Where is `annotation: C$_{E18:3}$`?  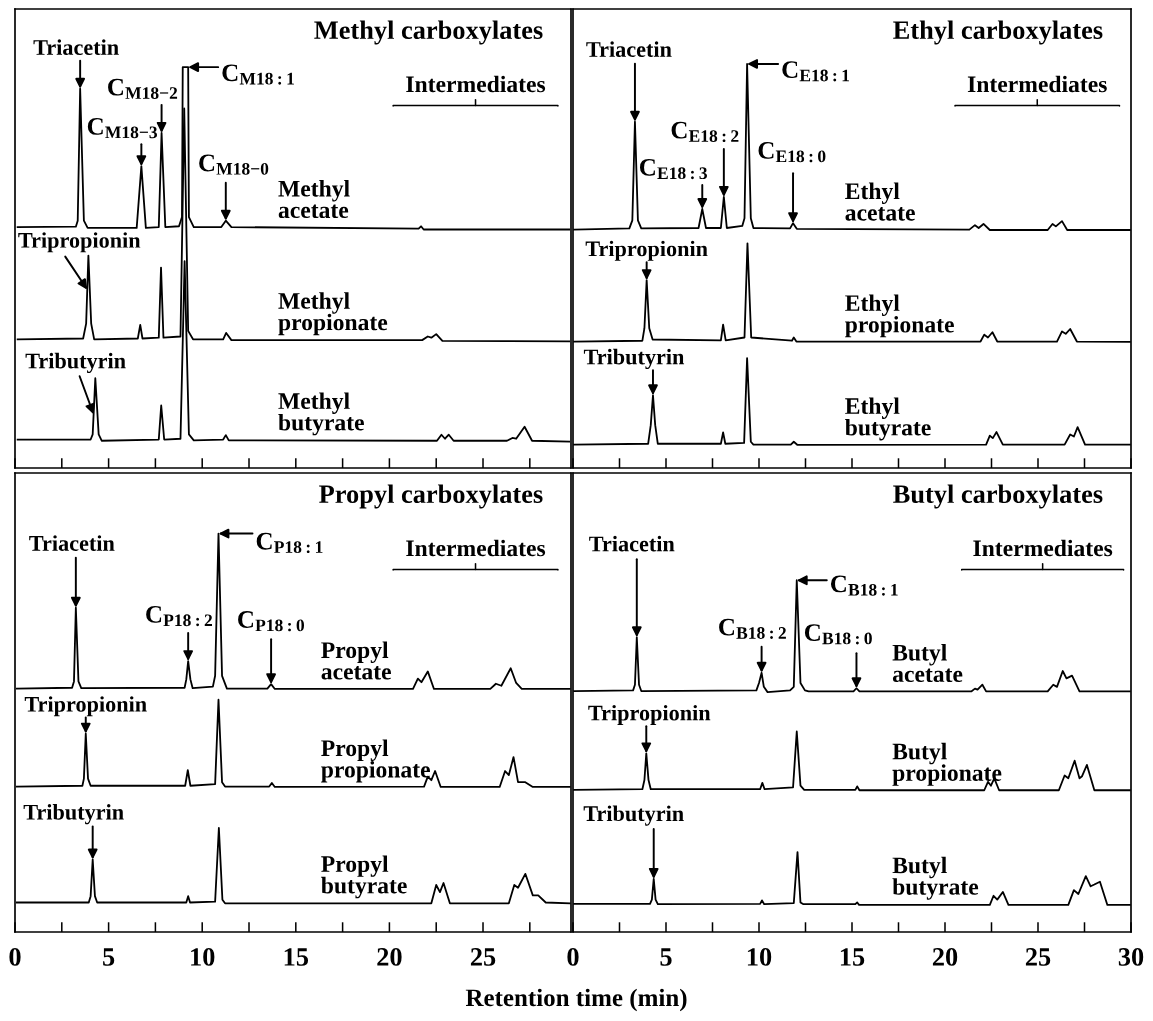 annotation: C$_{E18:3}$ is located at coordinates (673, 169).